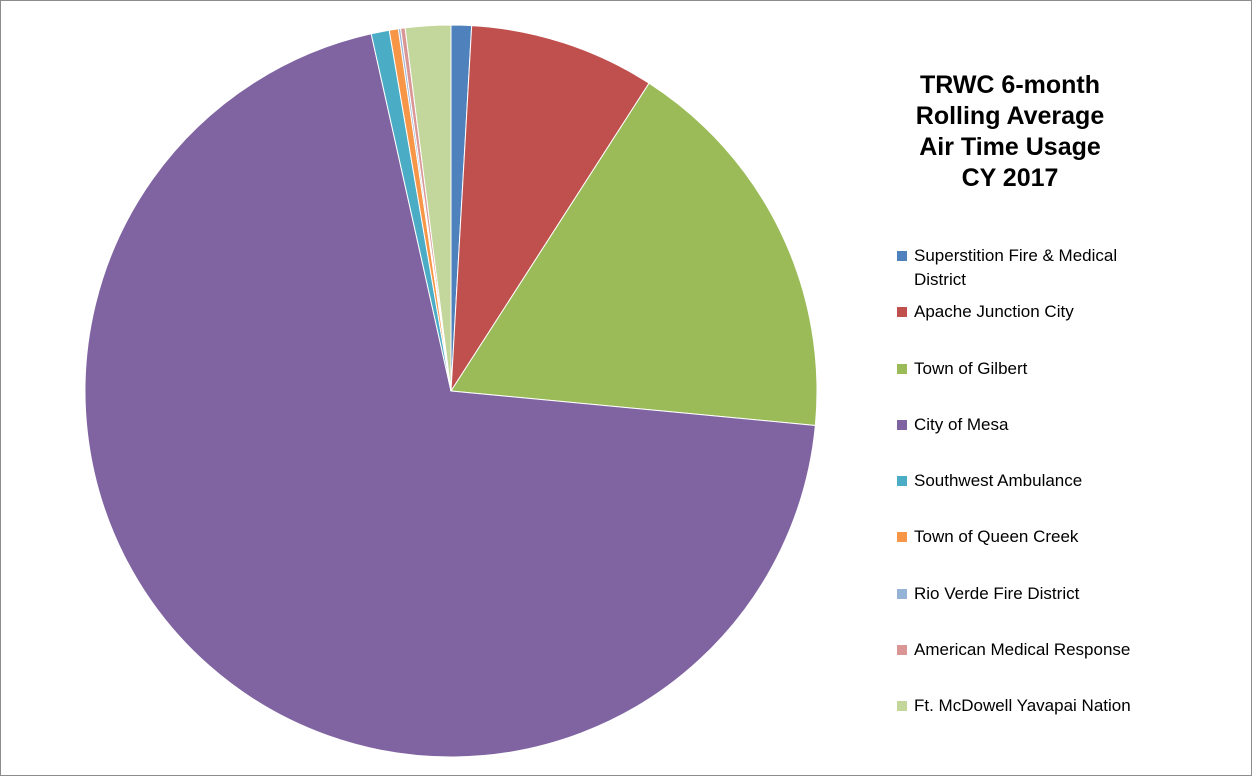 Image resolution: width=1252 pixels, height=776 pixels. I want to click on legend-item-superstition-fire: Superstition Fire & Medical District, so click(1047, 272).